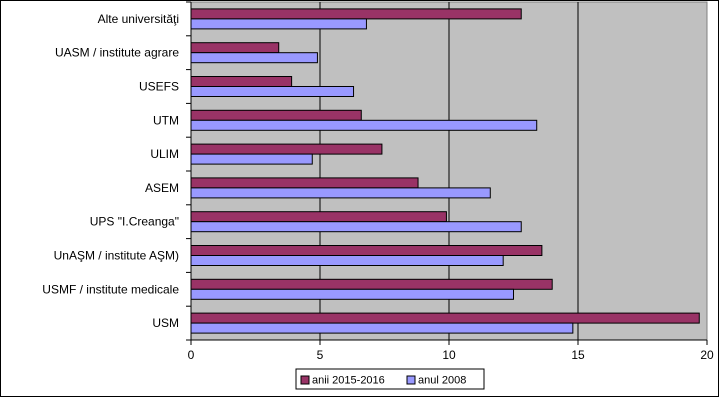 Image resolution: width=719 pixels, height=397 pixels. Describe the element at coordinates (191, 355) in the screenshot. I see `x-tick-label: 0` at that location.